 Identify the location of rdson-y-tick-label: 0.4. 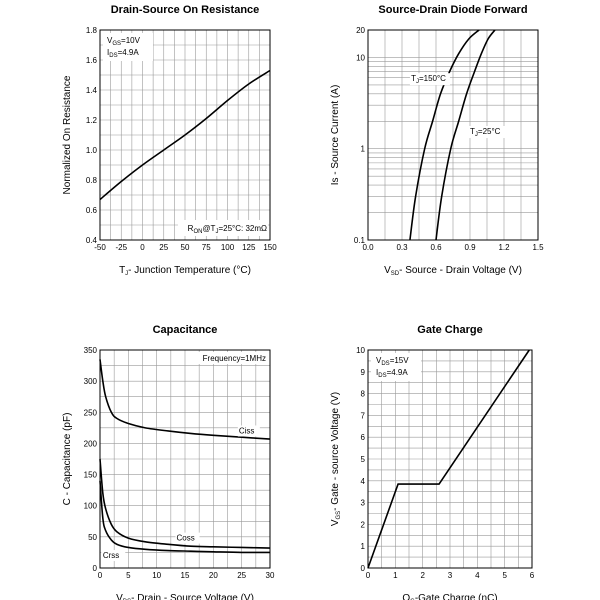
(92, 240).